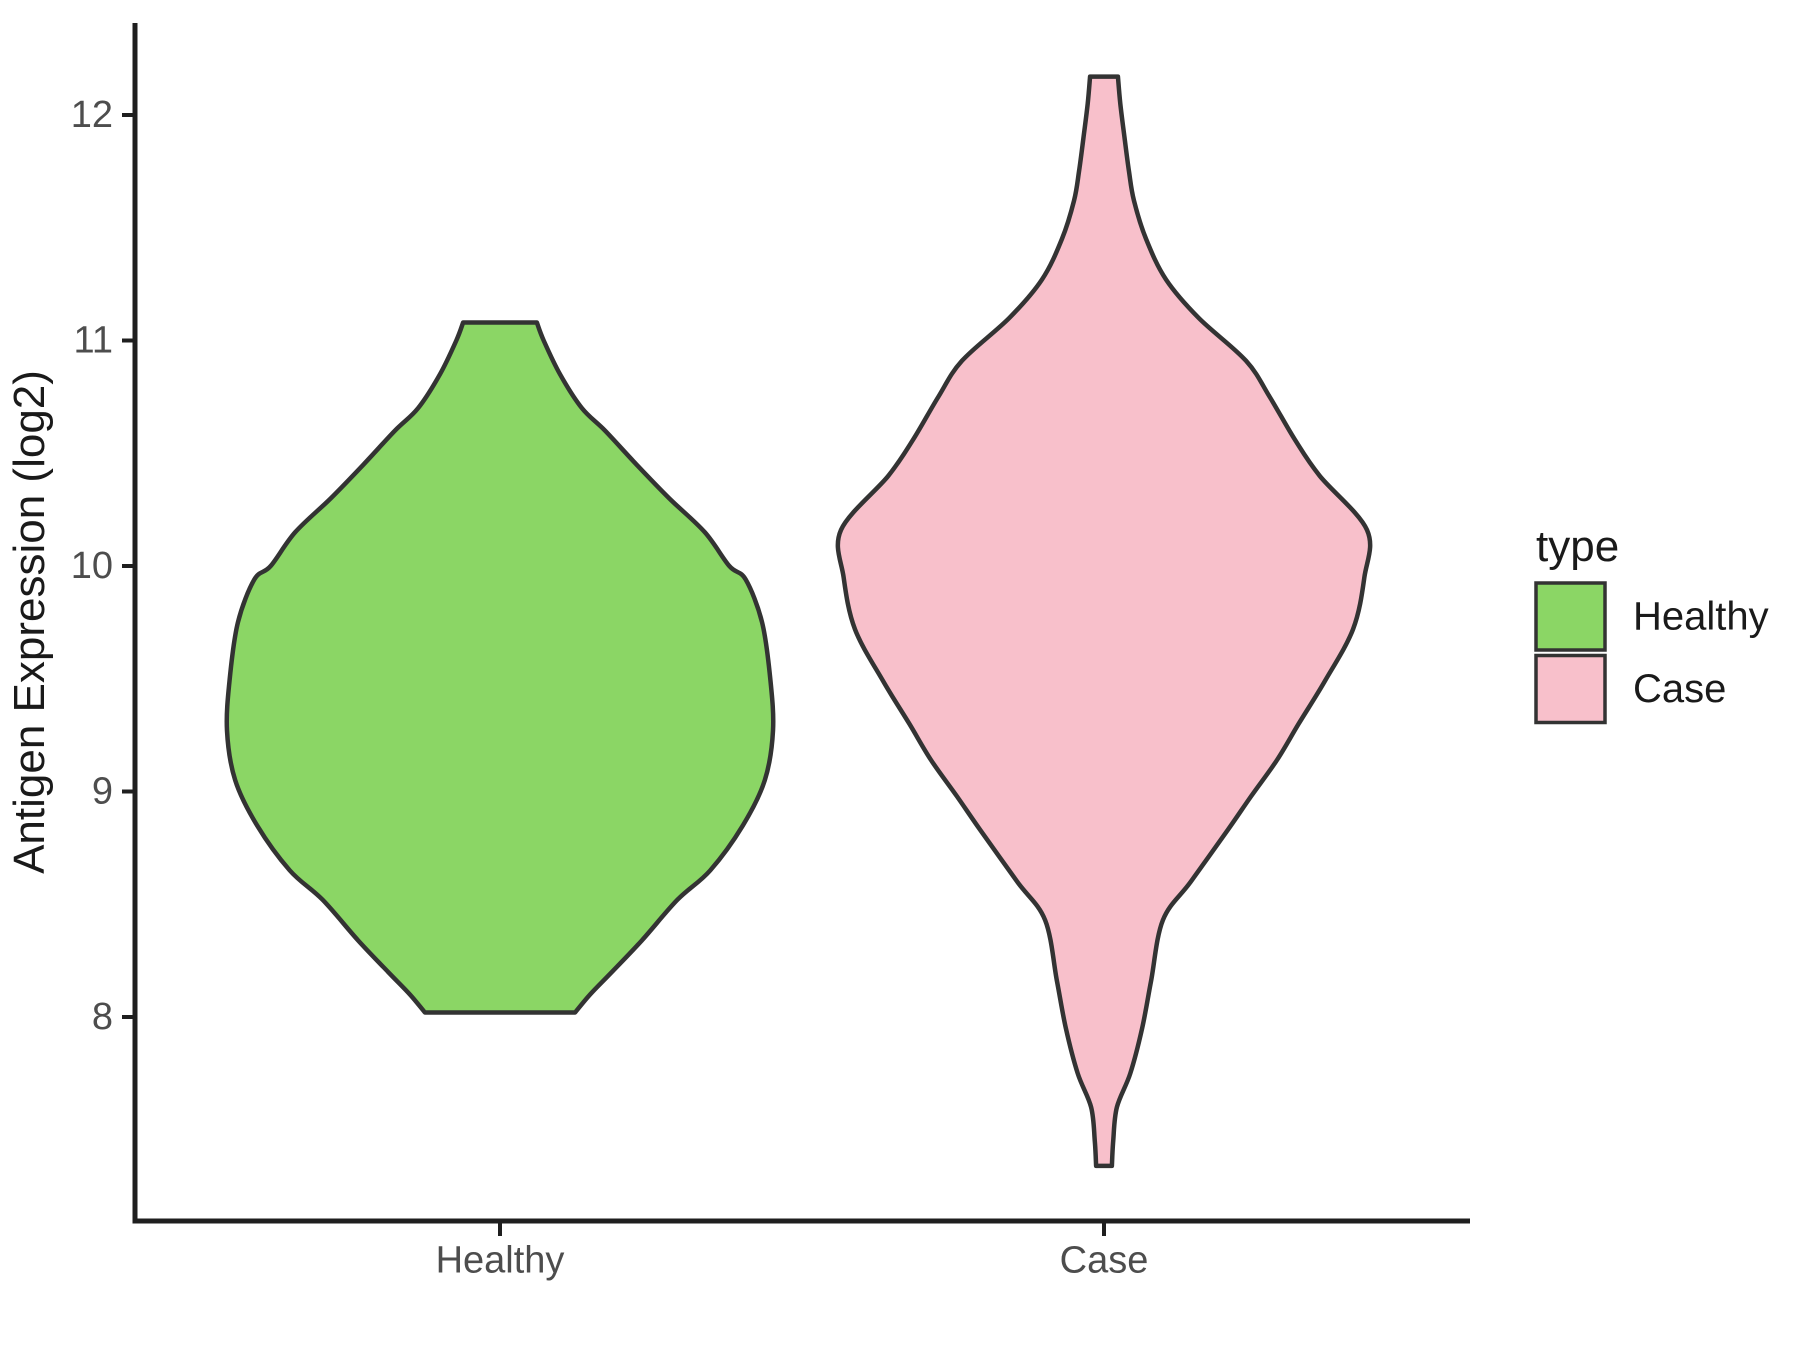 The image size is (1800, 1355). Describe the element at coordinates (500, 1260) in the screenshot. I see `x-category-label: Healthy` at that location.